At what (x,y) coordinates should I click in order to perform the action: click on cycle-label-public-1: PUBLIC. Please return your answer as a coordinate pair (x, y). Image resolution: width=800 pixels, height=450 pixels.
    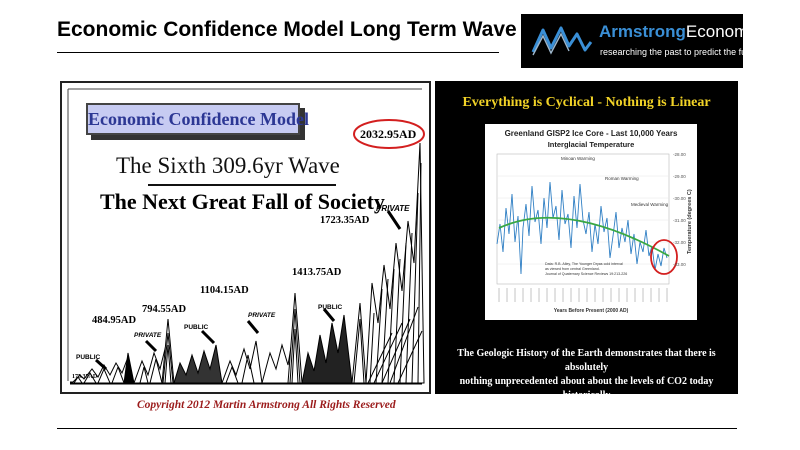
    Looking at the image, I should click on (88, 357).